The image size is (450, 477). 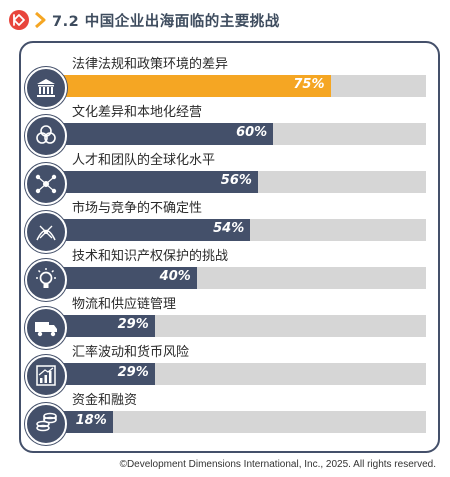 I want to click on chart-row: 法律法规和政策环境的差异 75%, so click(x=225, y=81).